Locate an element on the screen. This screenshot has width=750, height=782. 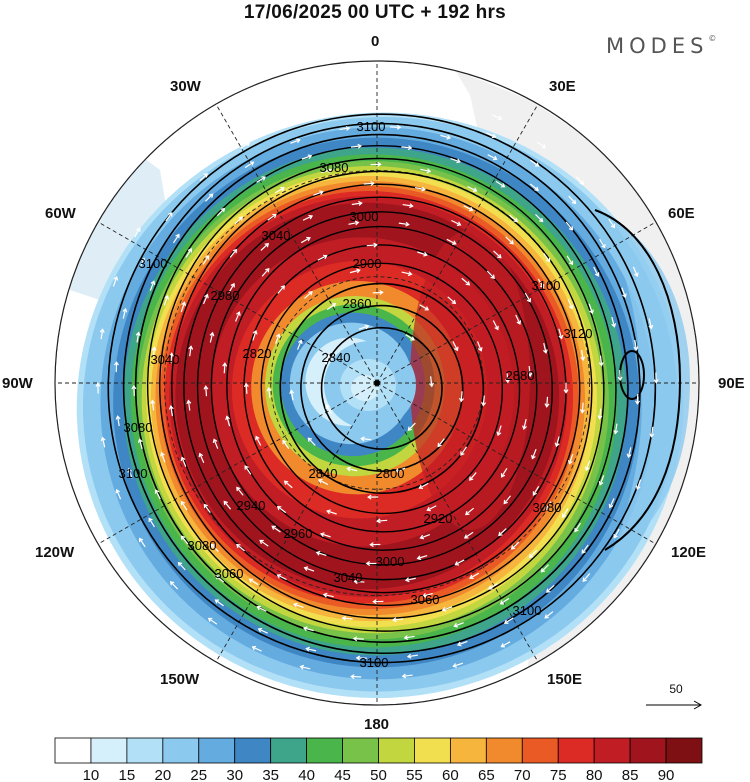
contour-label-27: 3100 is located at coordinates (153, 263).